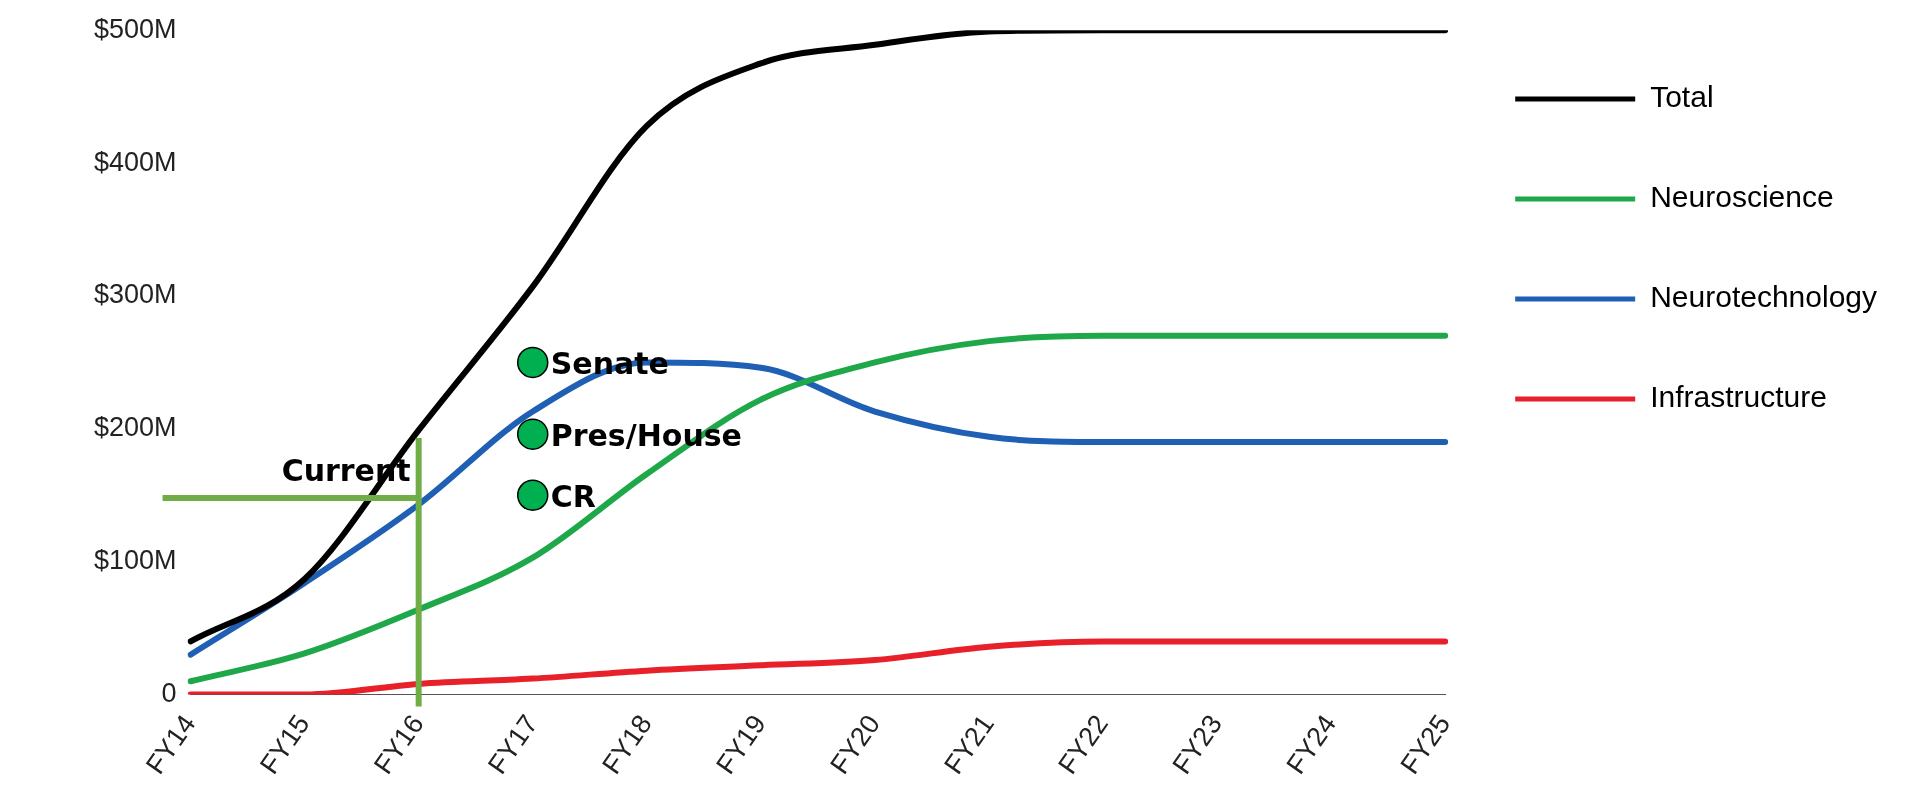 This screenshot has width=1917, height=794. I want to click on y-tick-label: $400M, so click(135, 161).